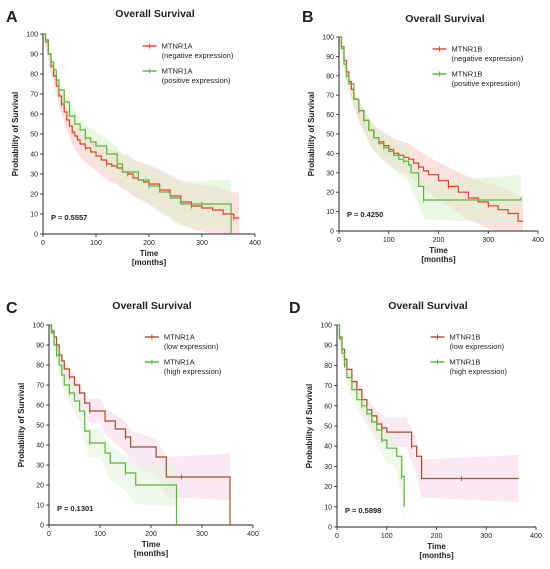  What do you see at coordinates (365, 214) in the screenshot?
I see `p-value: P = 0.4250` at bounding box center [365, 214].